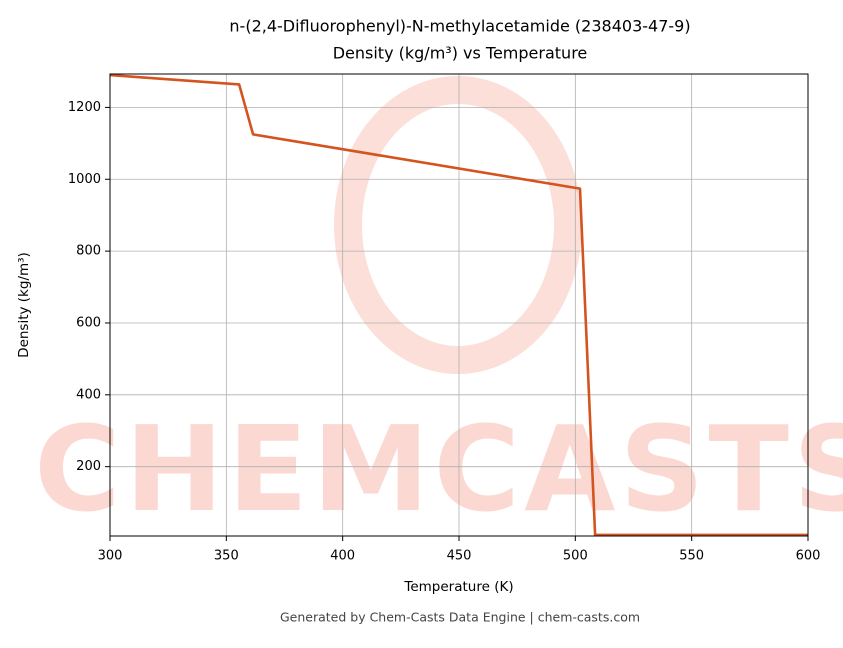  What do you see at coordinates (88, 394) in the screenshot?
I see `y-tick-label: 400` at bounding box center [88, 394].